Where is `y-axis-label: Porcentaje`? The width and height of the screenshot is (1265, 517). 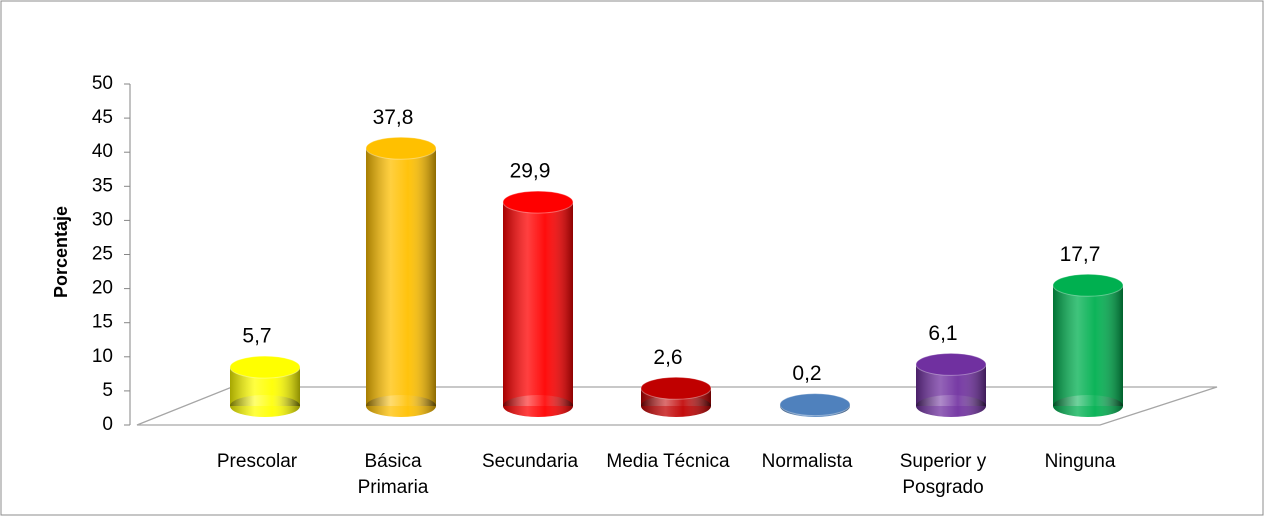
y-axis-label: Porcentaje is located at coordinates (61, 252).